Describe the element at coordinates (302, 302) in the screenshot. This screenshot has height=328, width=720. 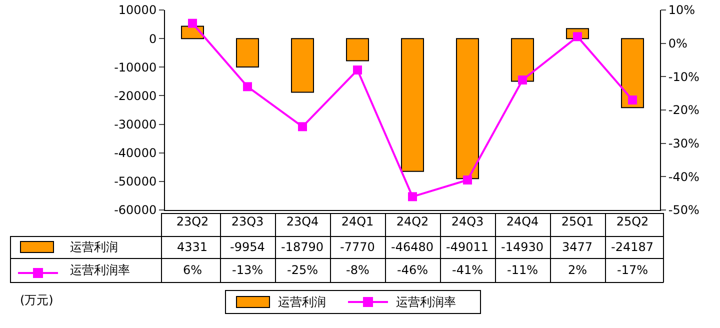
I see `text: 运营利润` at that location.